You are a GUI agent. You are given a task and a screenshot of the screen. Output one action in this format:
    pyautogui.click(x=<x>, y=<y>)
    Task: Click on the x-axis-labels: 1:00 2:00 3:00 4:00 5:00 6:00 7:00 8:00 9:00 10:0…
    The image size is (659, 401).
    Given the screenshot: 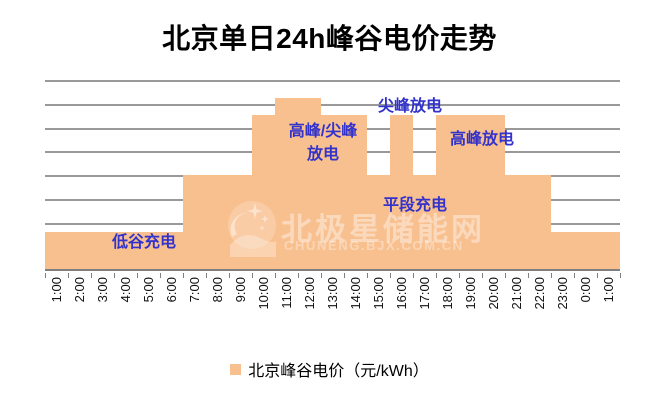 What is the action you would take?
    pyautogui.click(x=332, y=299)
    